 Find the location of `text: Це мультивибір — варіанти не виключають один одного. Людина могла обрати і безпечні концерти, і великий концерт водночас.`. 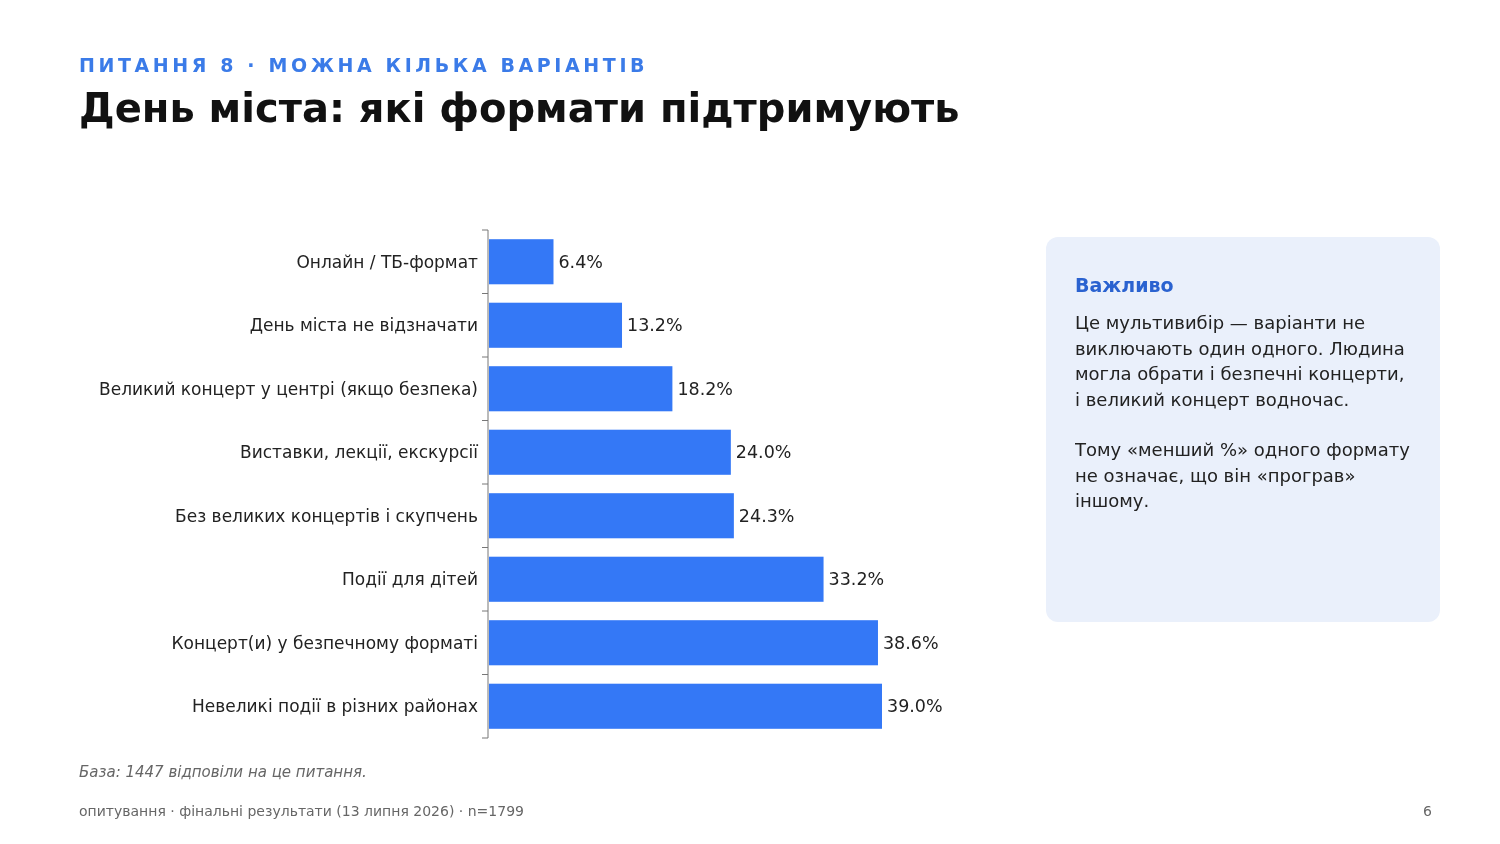

text: Це мультивибір — варіанти не виключають один одного. Людина могла обрати і безпечні концерти, і великий концерт водночас. is located at coordinates (1240, 361).